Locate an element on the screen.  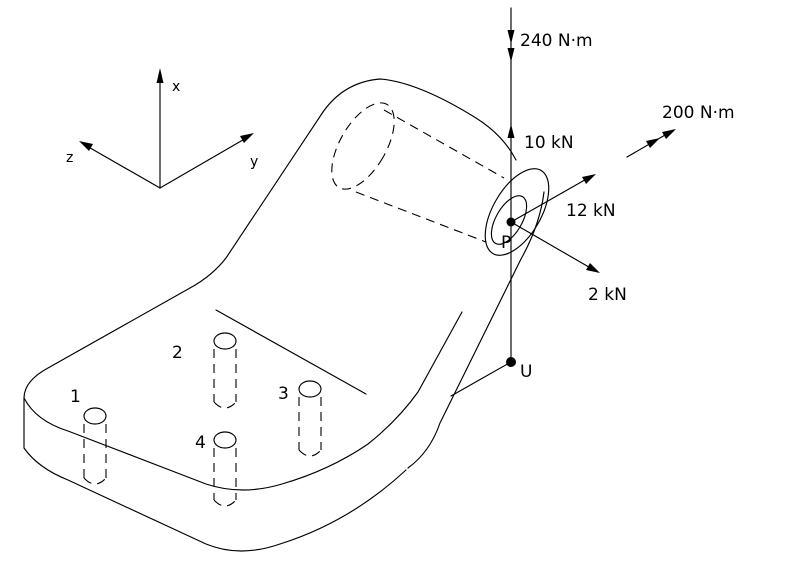
bolt-4-top is located at coordinates (225, 440).